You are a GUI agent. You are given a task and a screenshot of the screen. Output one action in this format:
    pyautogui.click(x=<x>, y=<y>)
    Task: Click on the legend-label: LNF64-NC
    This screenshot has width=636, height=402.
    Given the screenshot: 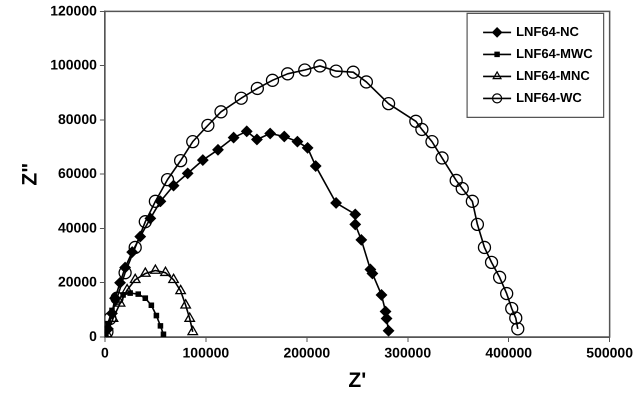 What is the action you would take?
    pyautogui.click(x=548, y=31)
    